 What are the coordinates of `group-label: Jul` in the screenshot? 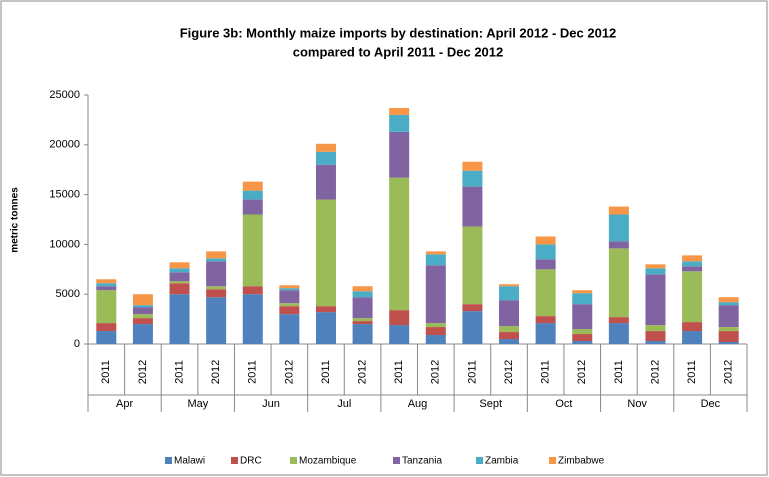 It's located at (344, 404).